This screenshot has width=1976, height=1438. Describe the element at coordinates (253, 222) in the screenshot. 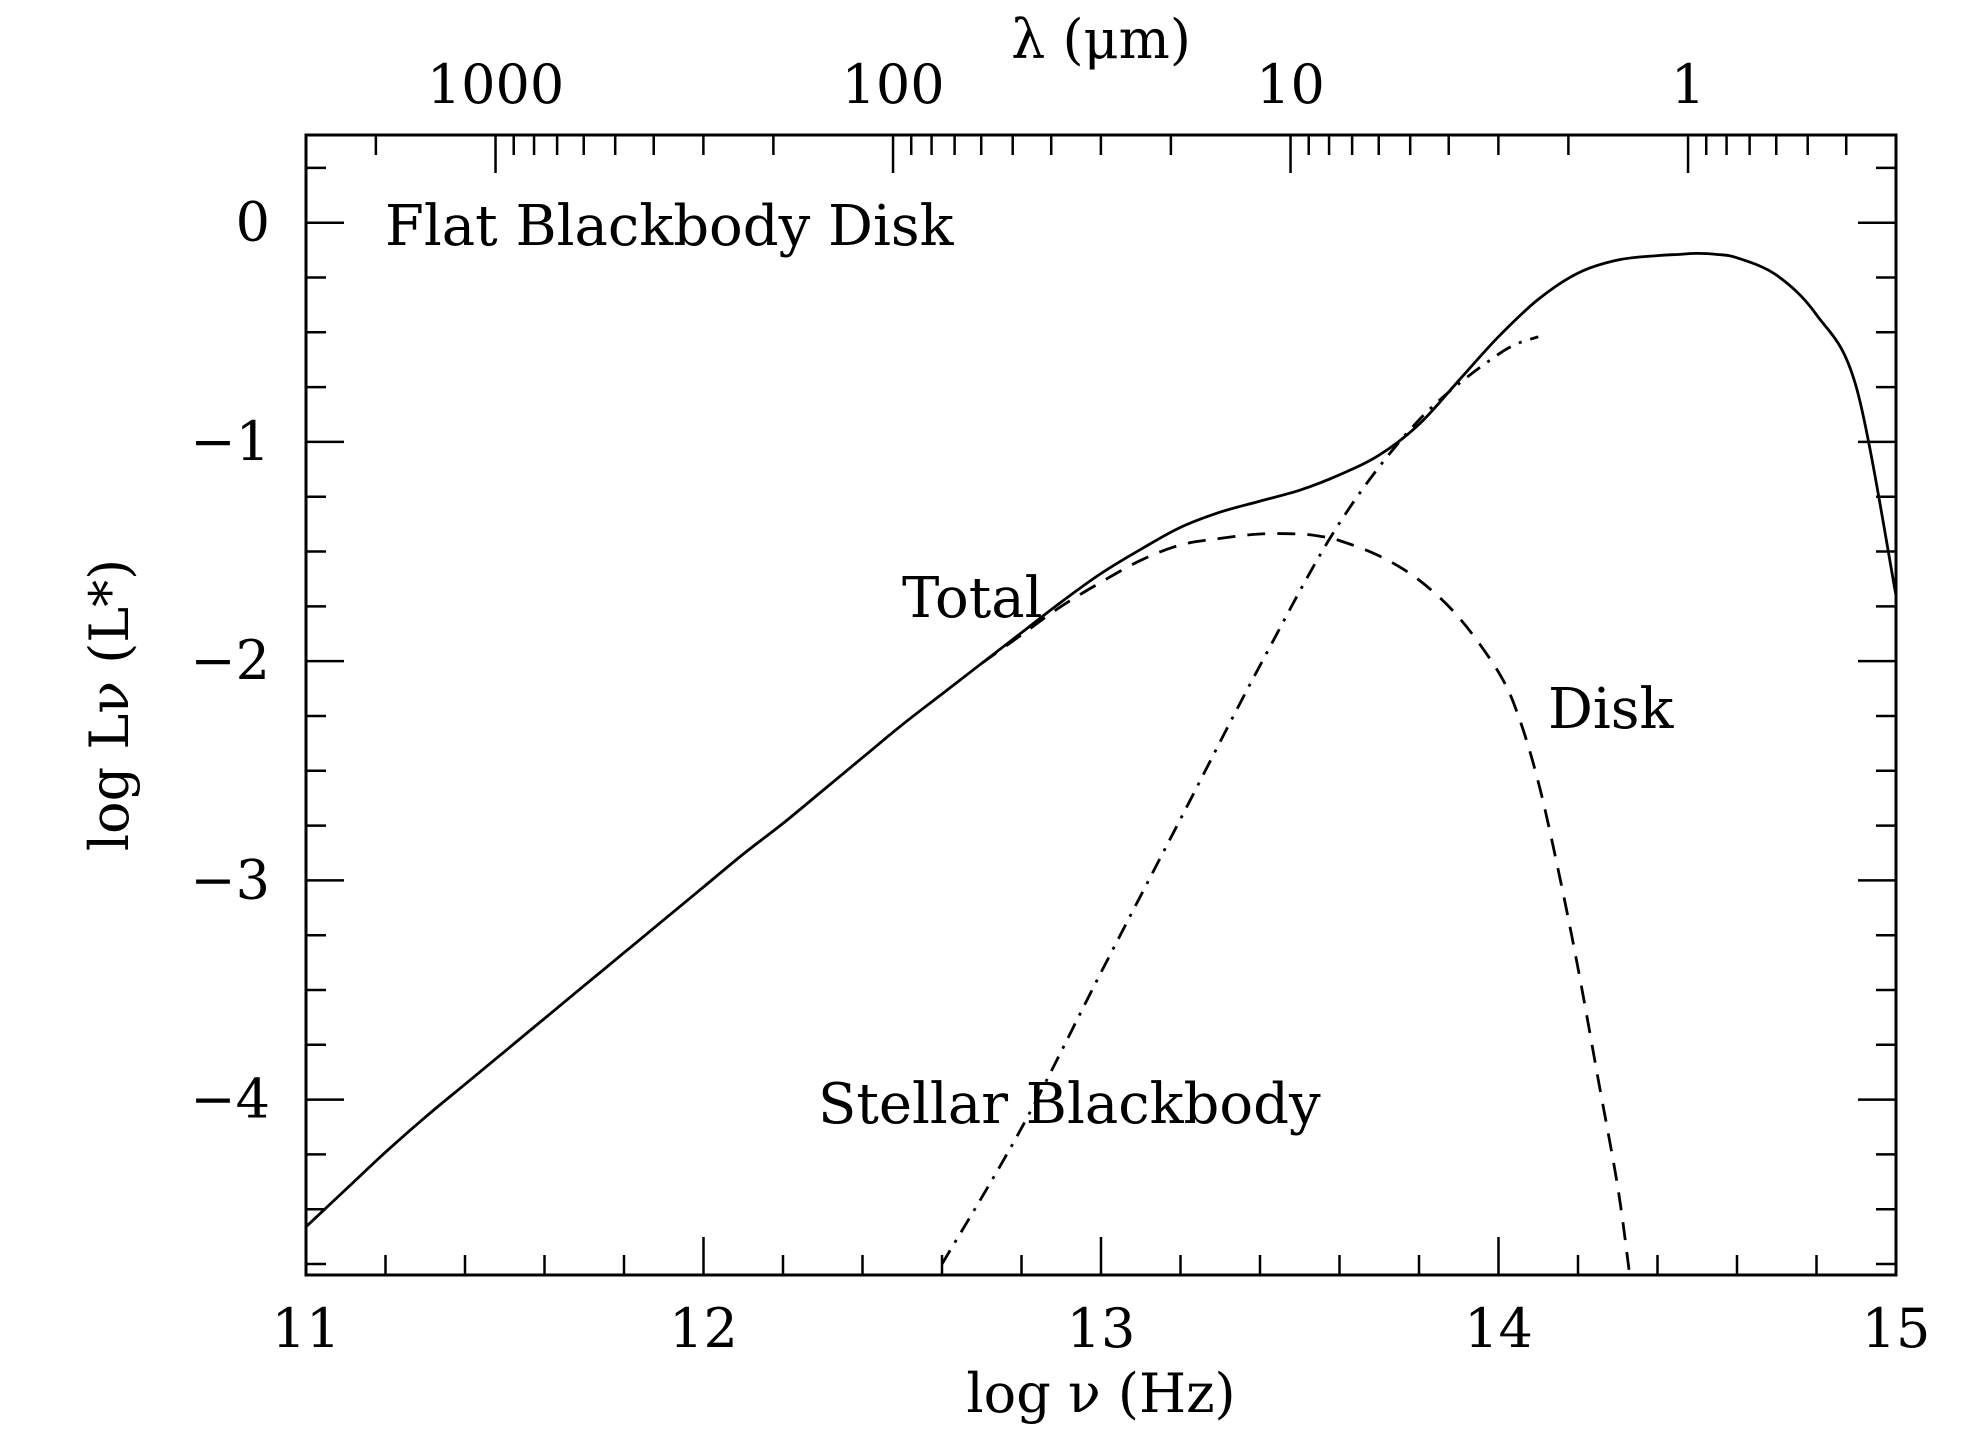

I see `y-tick-label: 0` at that location.